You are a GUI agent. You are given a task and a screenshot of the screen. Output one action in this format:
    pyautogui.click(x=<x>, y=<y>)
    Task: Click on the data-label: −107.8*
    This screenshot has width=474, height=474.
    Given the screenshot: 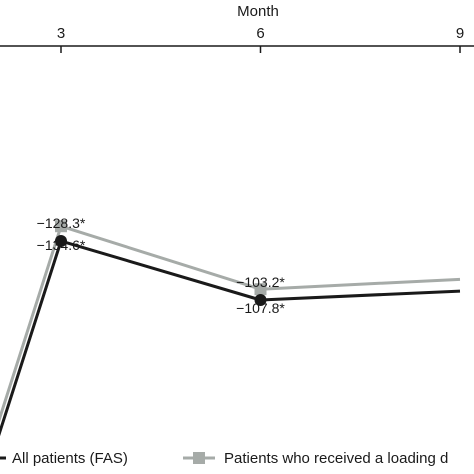 What is the action you would take?
    pyautogui.click(x=260, y=308)
    